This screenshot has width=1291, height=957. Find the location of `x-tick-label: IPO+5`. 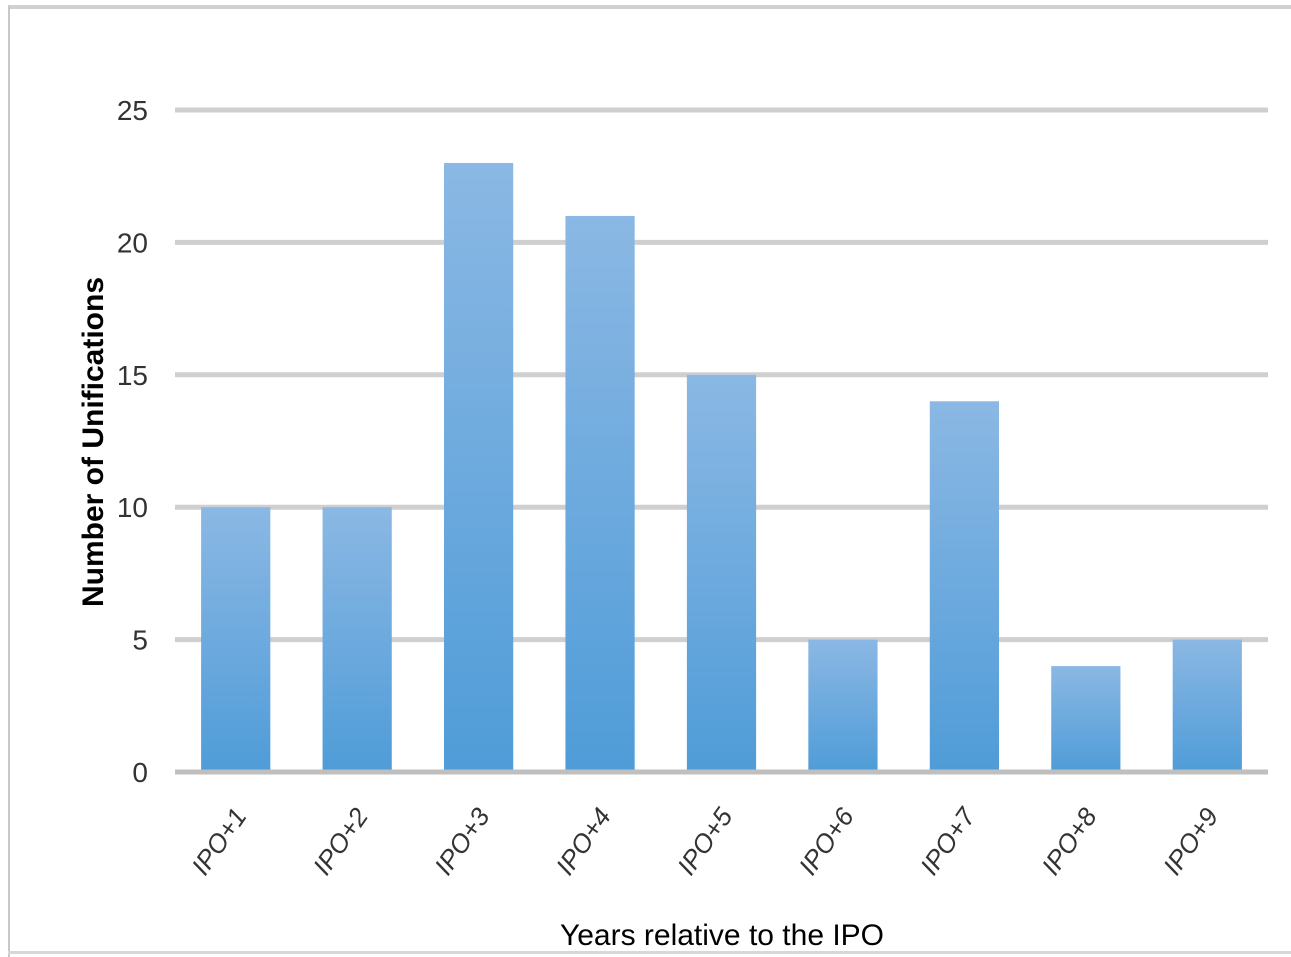

x-tick-label: IPO+5 is located at coordinates (705, 841).